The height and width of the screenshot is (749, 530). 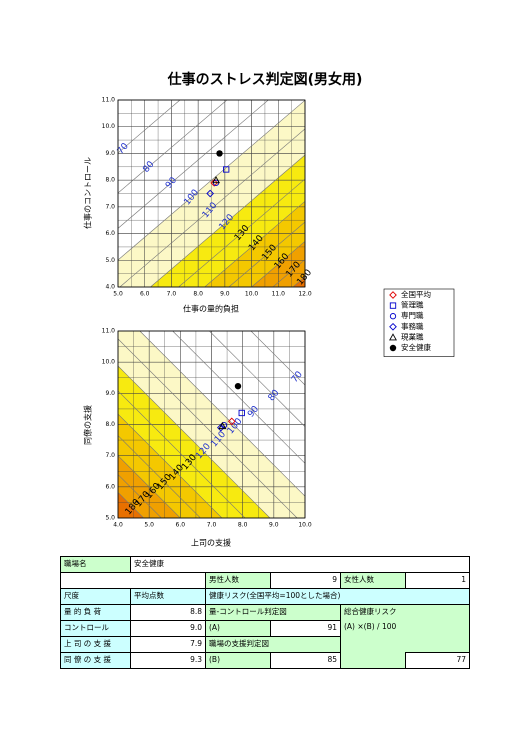 I want to click on legend-label: 事務職, so click(x=412, y=326).